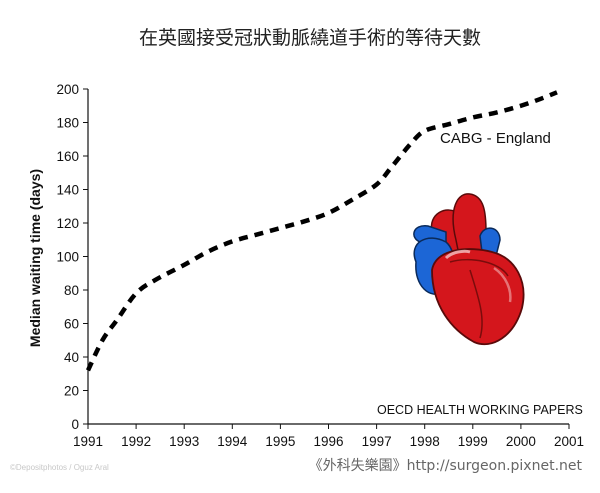 This screenshot has width=600, height=493. Describe the element at coordinates (521, 441) in the screenshot. I see `x-tick-label: 2000` at that location.